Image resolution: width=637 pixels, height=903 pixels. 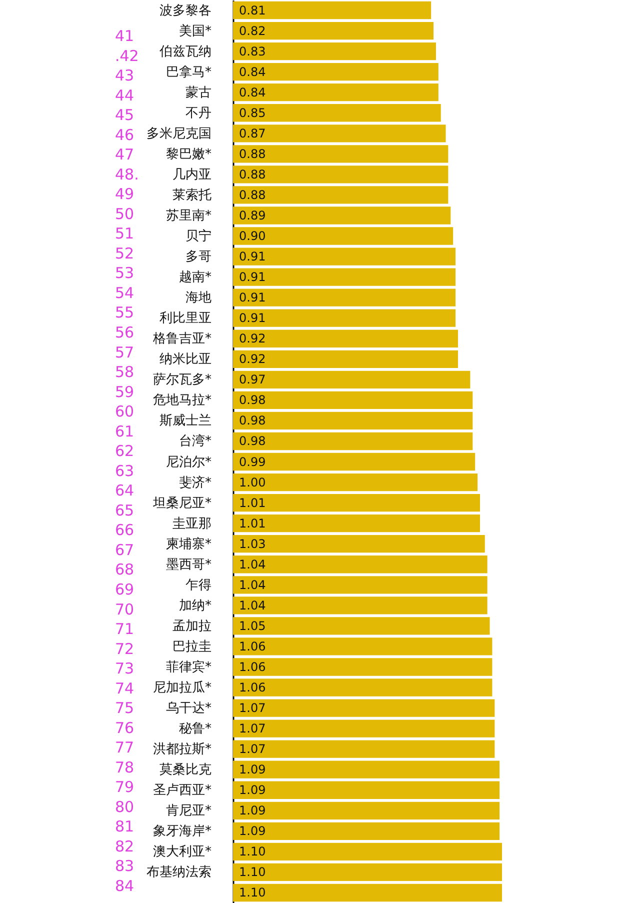 What do you see at coordinates (195, 482) in the screenshot?
I see `y-tick-label: 斐济*` at bounding box center [195, 482].